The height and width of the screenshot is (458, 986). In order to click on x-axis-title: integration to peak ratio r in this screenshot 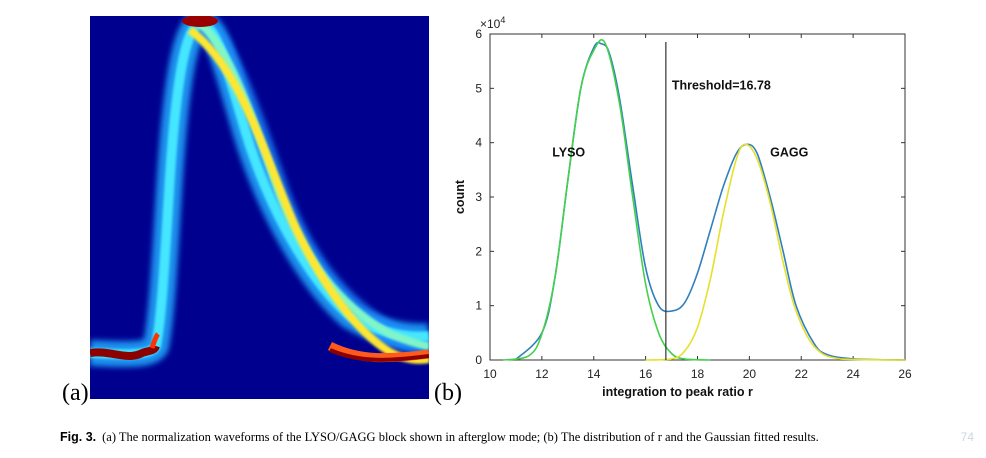, I will do `click(677, 392)`.